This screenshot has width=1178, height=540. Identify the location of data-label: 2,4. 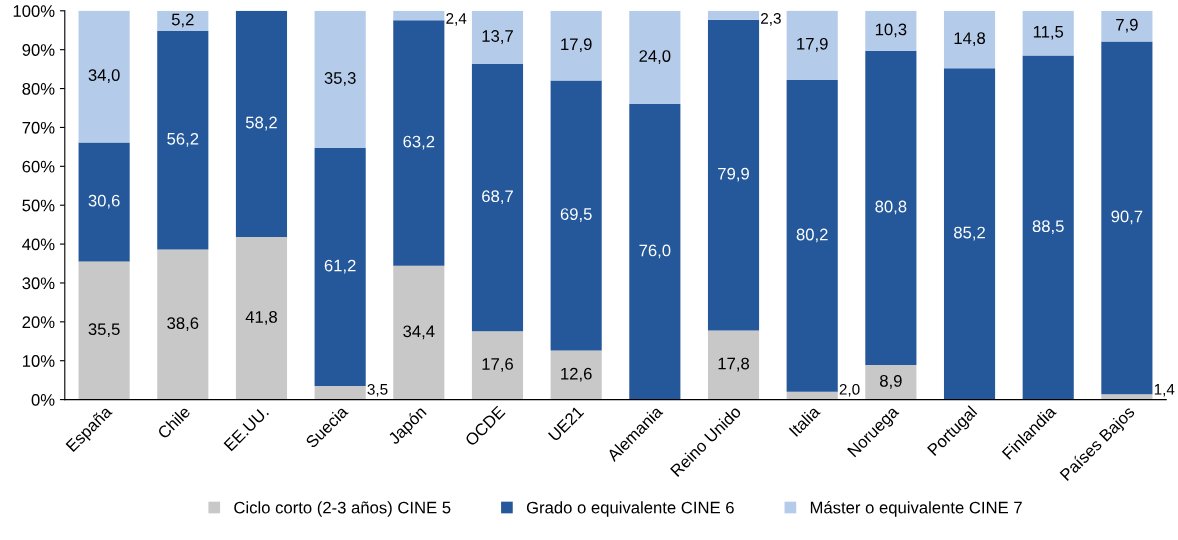
(456, 19).